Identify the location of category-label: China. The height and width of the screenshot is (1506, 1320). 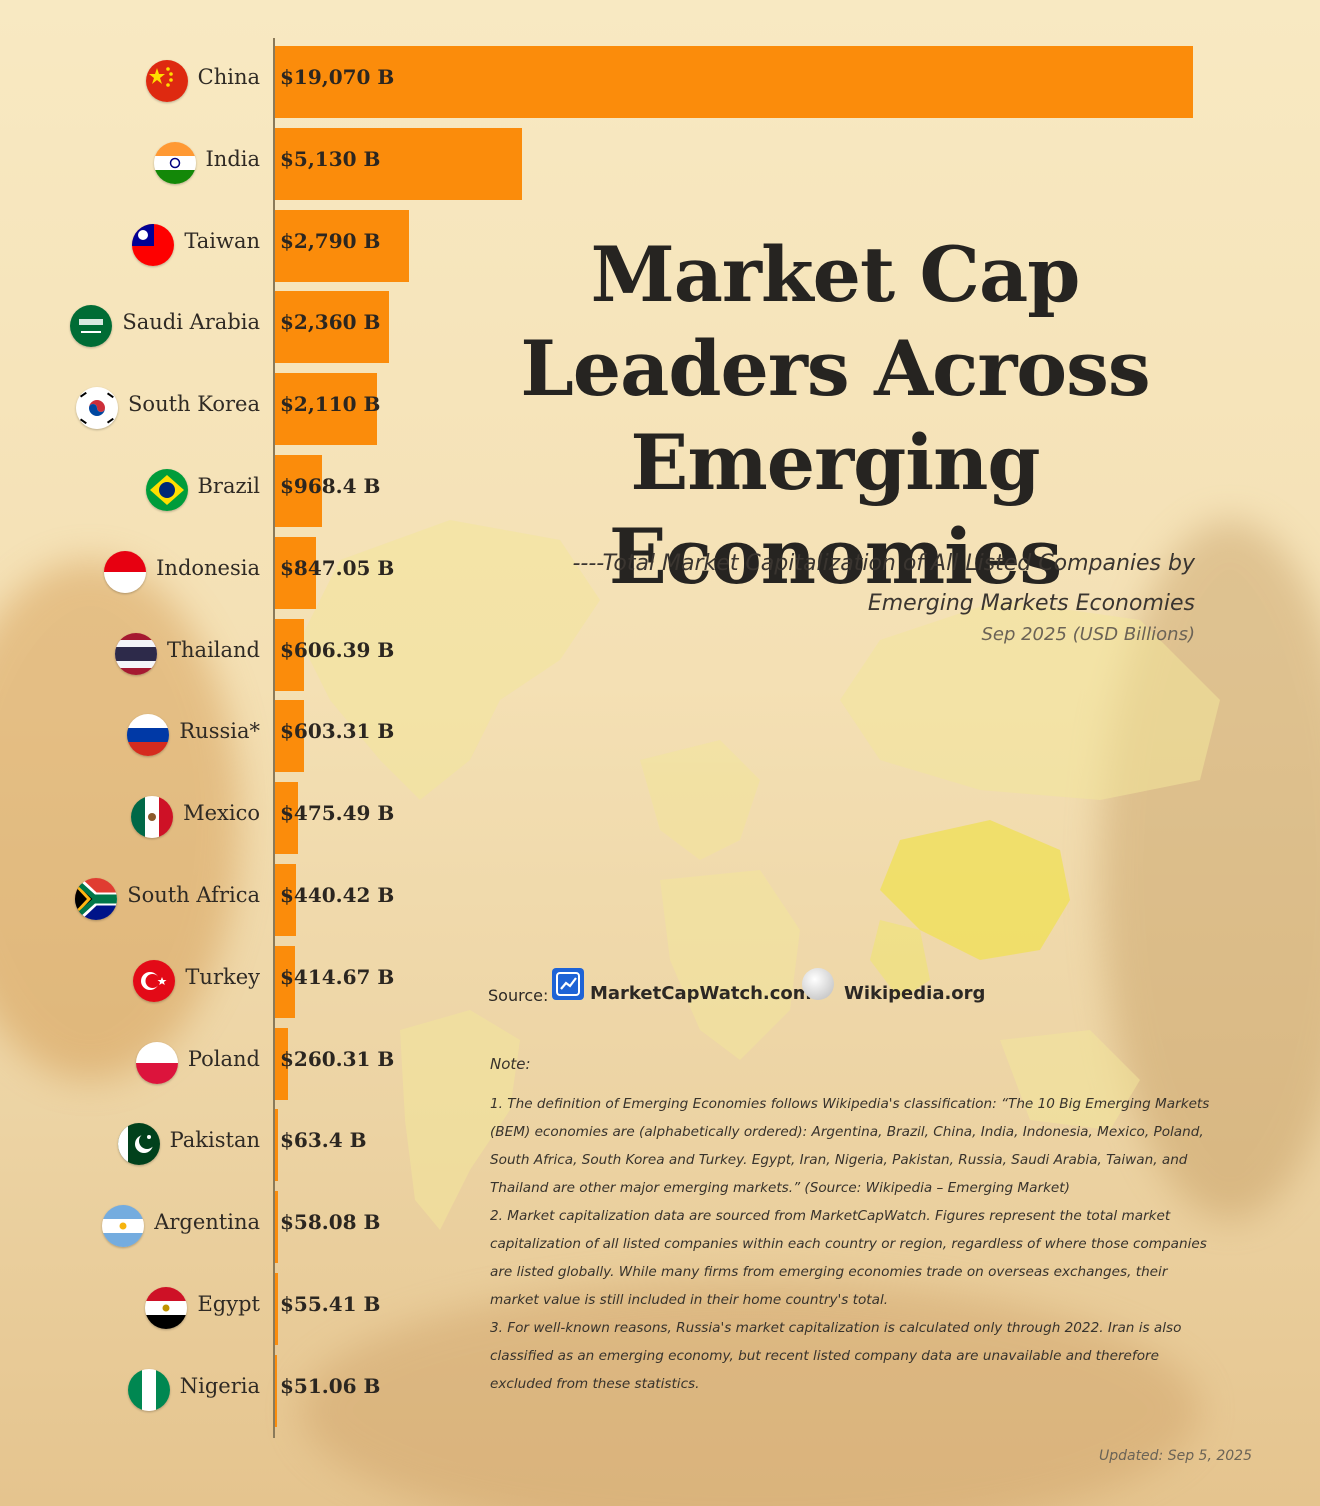
(228, 77).